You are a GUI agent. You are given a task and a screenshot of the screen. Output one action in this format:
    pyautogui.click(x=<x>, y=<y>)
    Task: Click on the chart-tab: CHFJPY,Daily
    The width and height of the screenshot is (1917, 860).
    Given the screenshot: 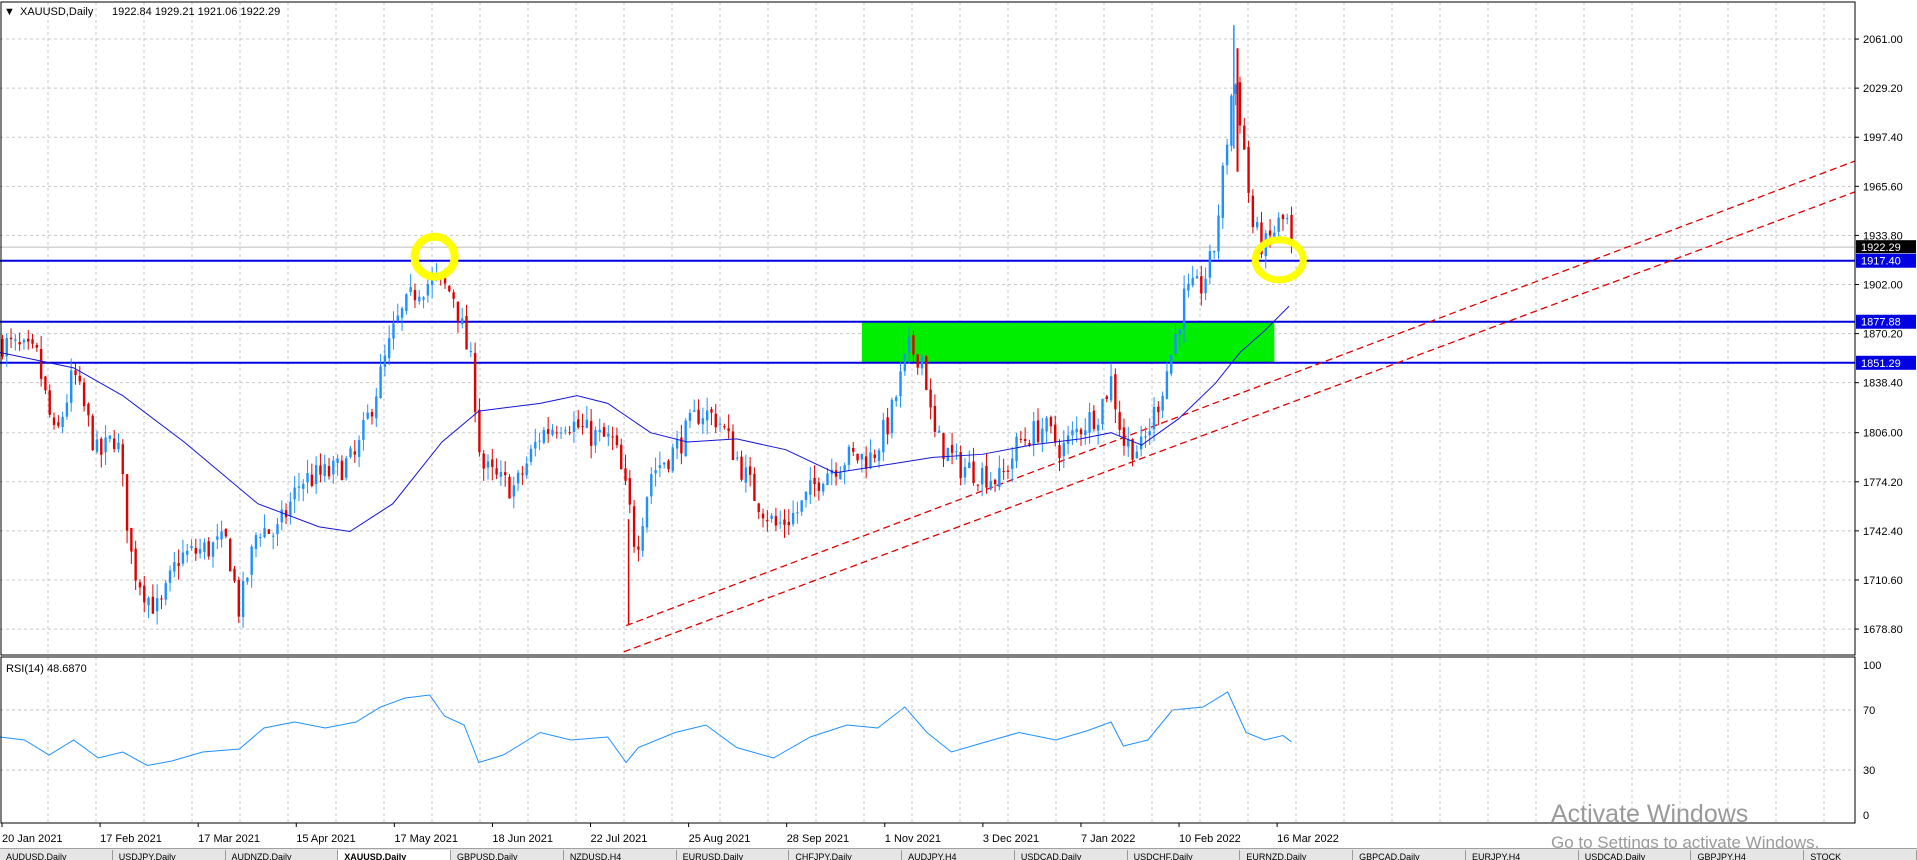 What is the action you would take?
    pyautogui.click(x=846, y=855)
    